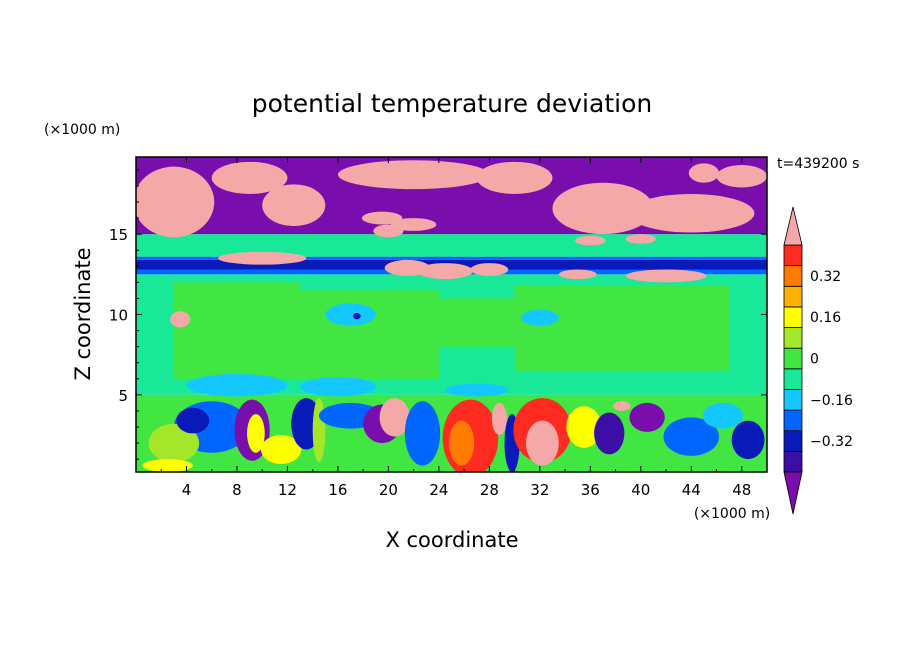 The width and height of the screenshot is (904, 654). Describe the element at coordinates (741, 490) in the screenshot. I see `x-tick-label: 48` at that location.